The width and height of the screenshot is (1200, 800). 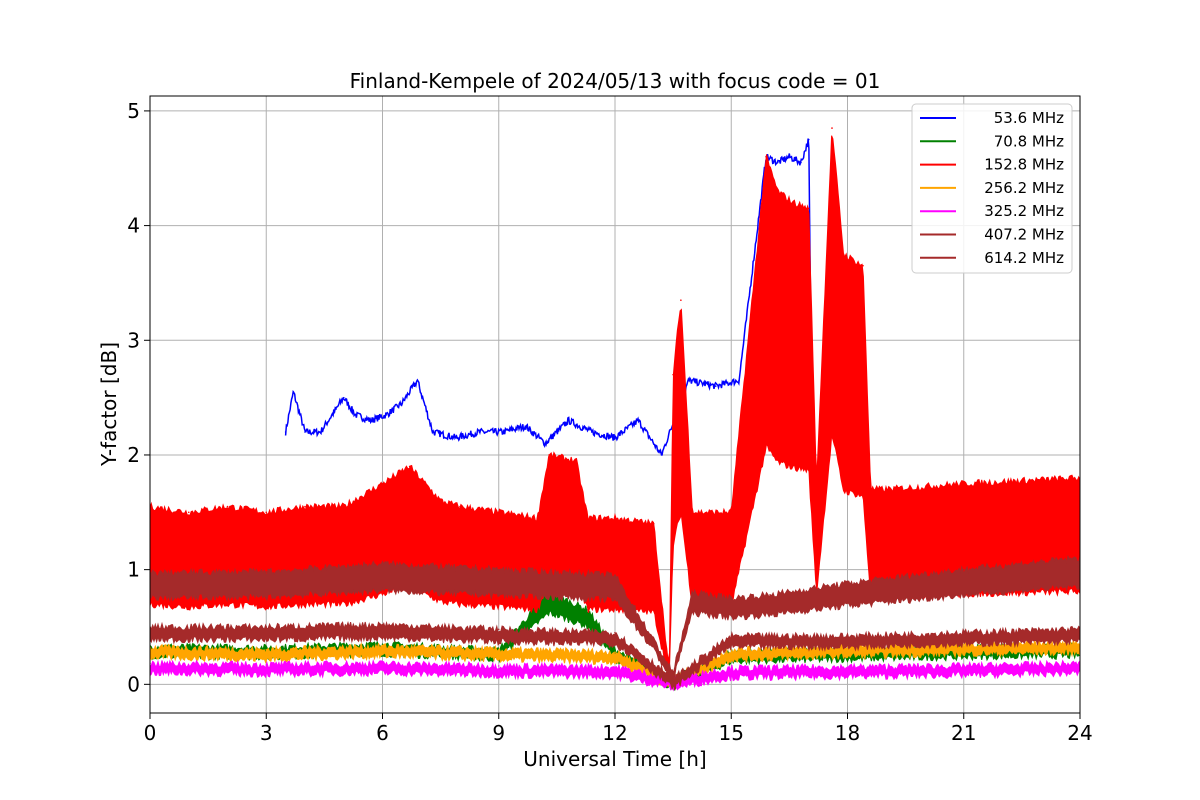 What do you see at coordinates (133, 570) in the screenshot?
I see `y-tick-label: 1` at bounding box center [133, 570].